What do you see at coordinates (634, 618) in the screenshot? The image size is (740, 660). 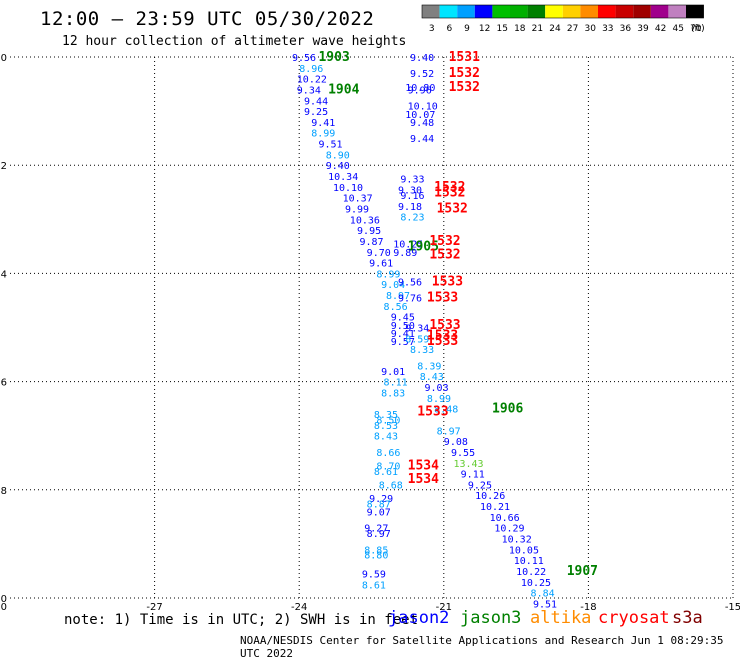 I see `satellite-legend-item: cryosat` at bounding box center [634, 618].